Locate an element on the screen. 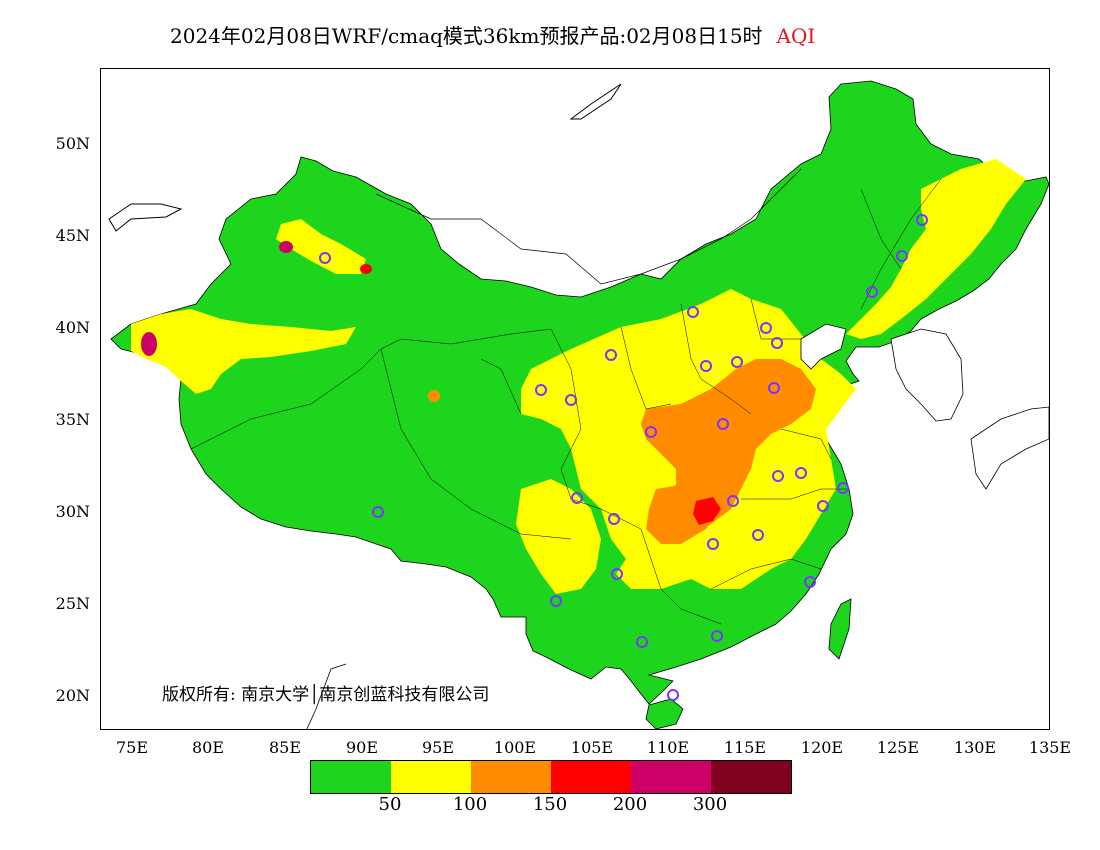 The width and height of the screenshot is (1100, 850). lon-label-130e: 130E is located at coordinates (975, 747).